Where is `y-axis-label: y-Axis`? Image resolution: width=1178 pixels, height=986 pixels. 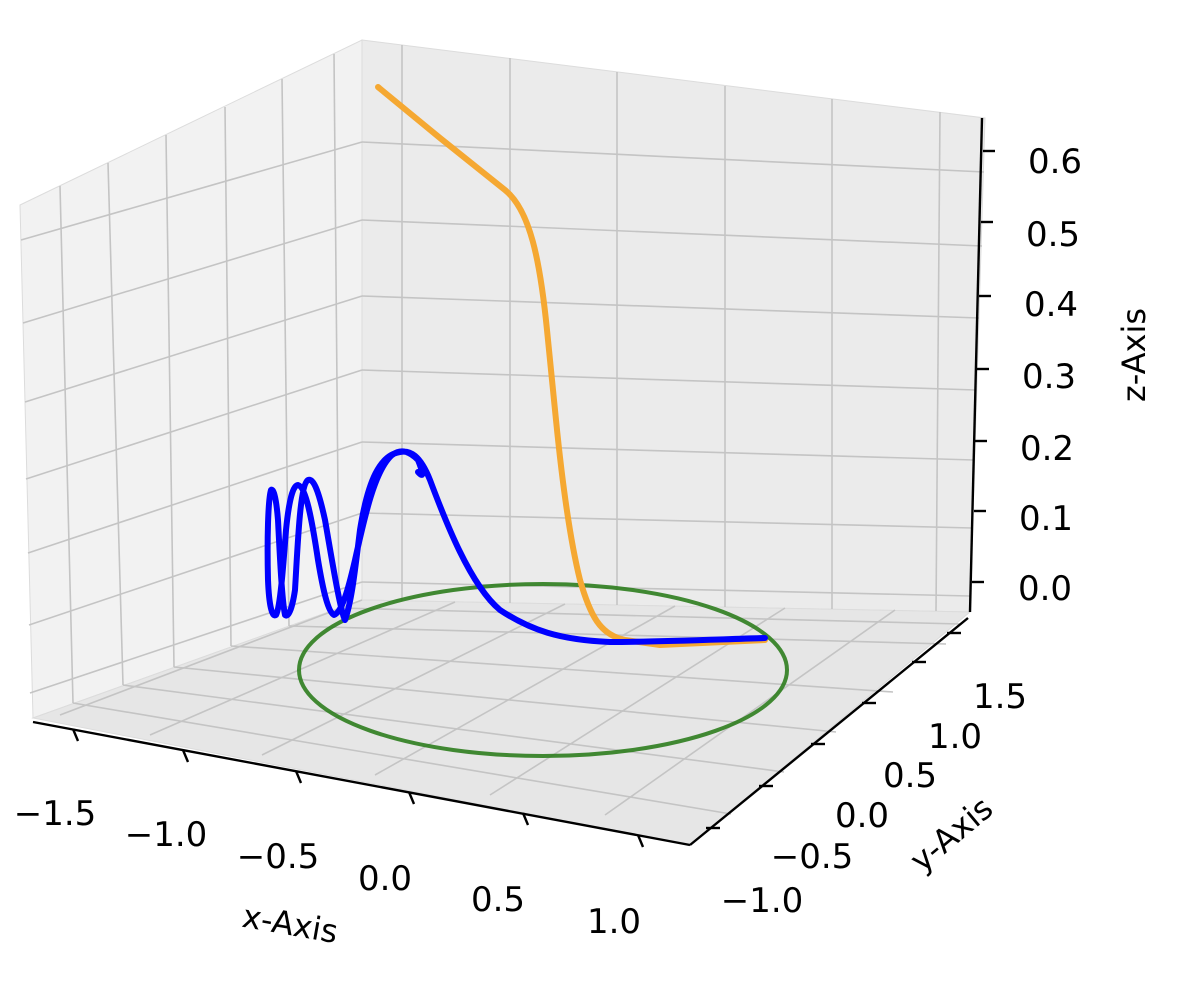 y-axis-label: y-Axis is located at coordinates (952, 834).